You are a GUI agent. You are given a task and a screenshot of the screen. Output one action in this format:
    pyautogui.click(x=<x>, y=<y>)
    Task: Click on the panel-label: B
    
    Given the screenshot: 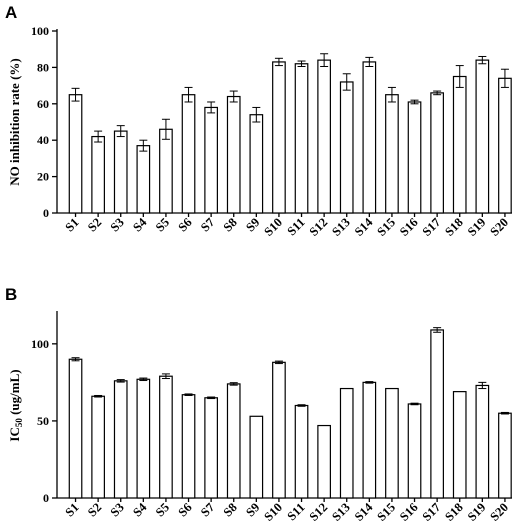 What is the action you would take?
    pyautogui.click(x=11, y=294)
    